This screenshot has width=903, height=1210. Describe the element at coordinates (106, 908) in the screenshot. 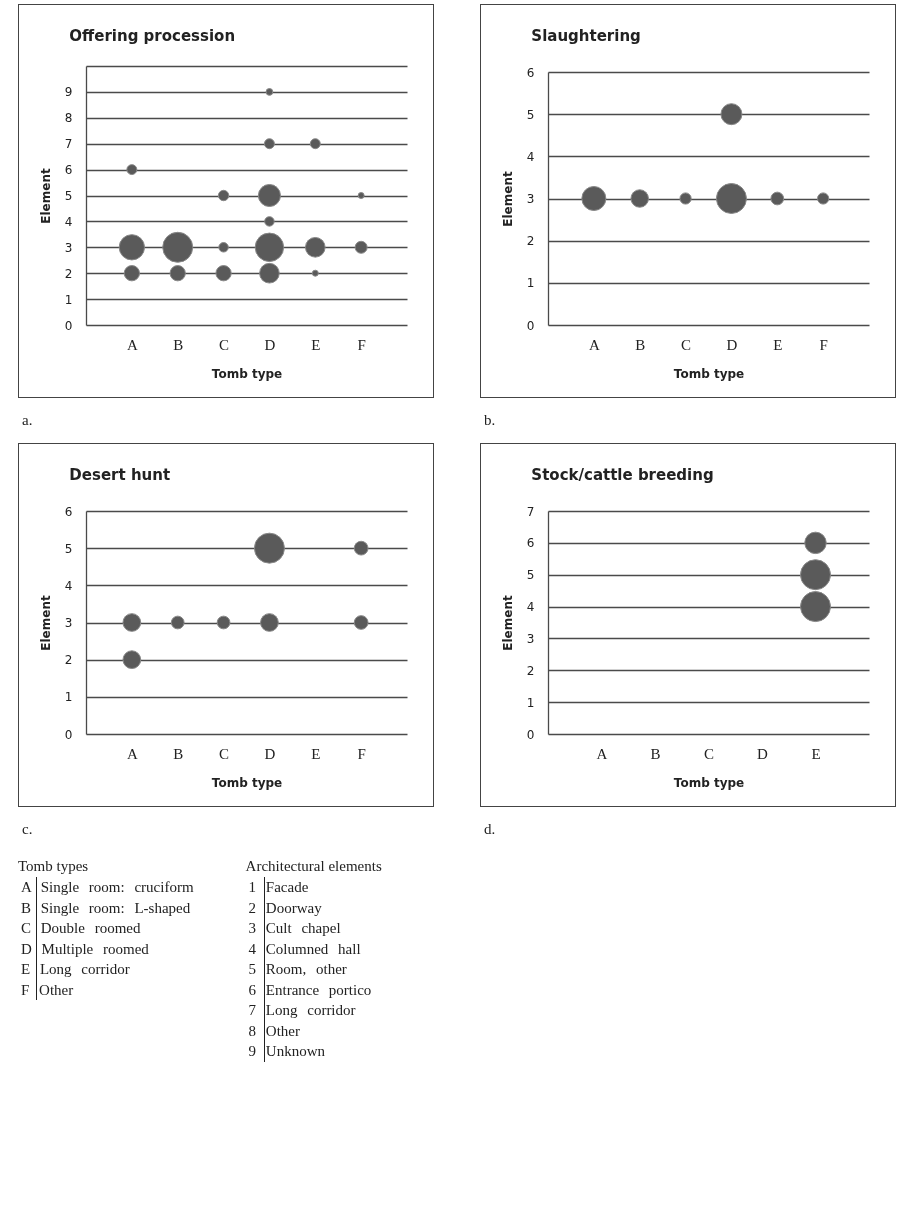

I see `text: B Single room: L-shaped` at that location.